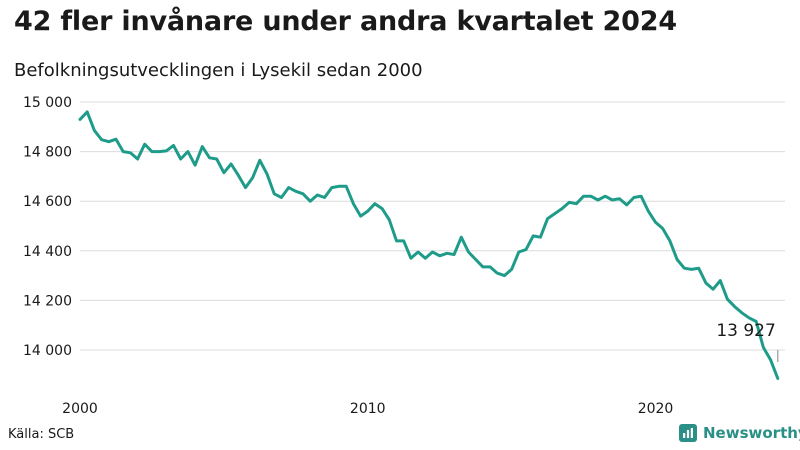 This screenshot has height=450, width=800. Describe the element at coordinates (47, 301) in the screenshot. I see `y-tick-label: 14 200` at that location.